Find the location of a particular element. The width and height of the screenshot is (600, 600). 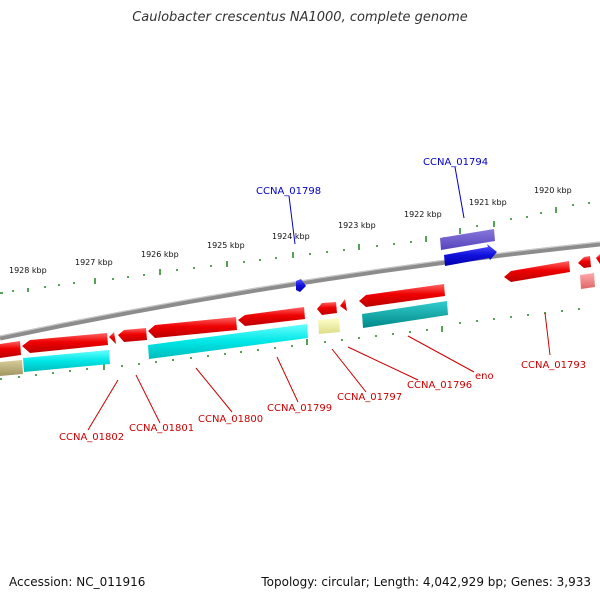

forward-strand-genes is located at coordinates (396, 260).